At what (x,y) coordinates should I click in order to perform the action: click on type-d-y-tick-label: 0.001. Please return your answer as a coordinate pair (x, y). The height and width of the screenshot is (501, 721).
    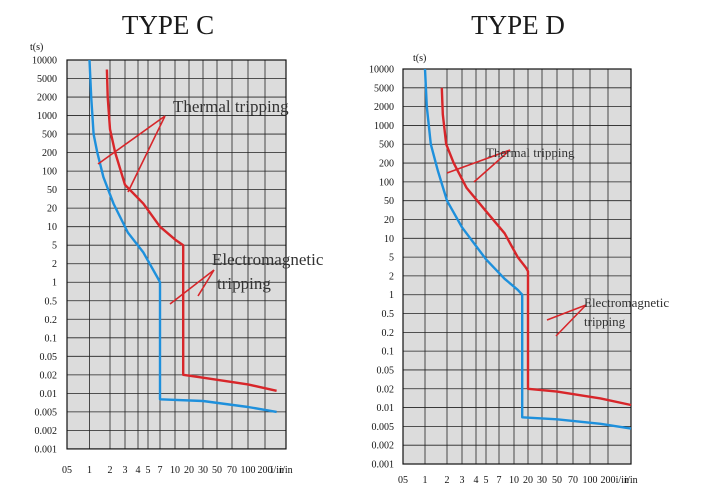
    Looking at the image, I should click on (383, 465).